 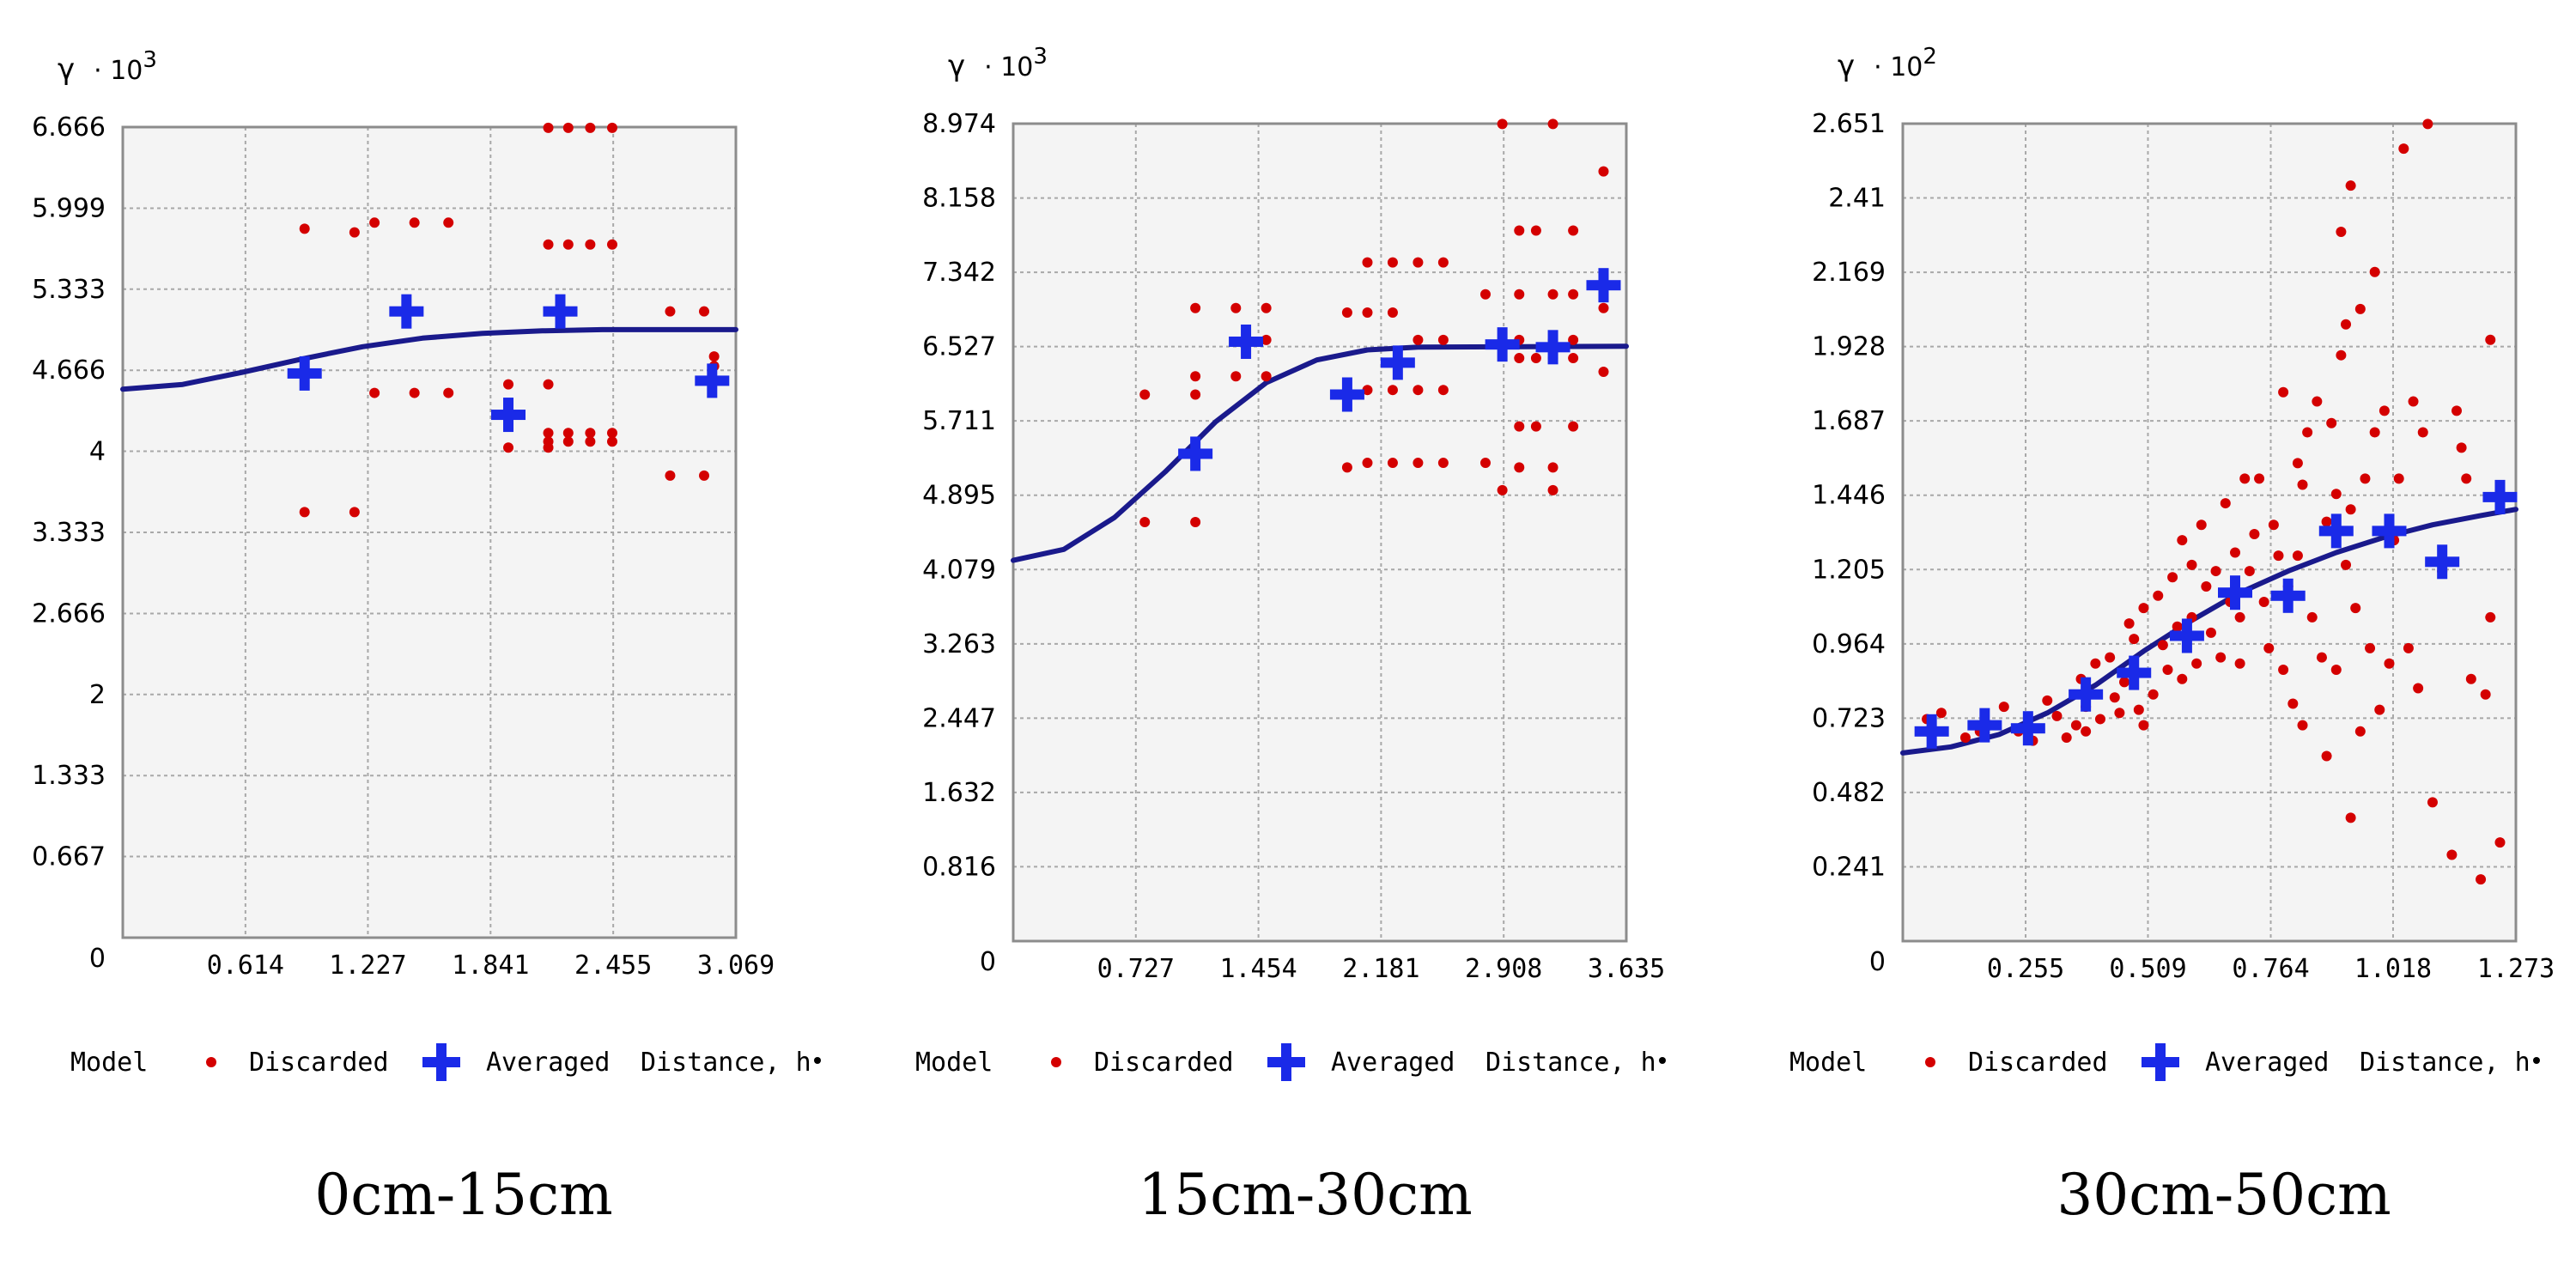 What do you see at coordinates (246, 966) in the screenshot?
I see `x-tick-label: 0.614` at bounding box center [246, 966].